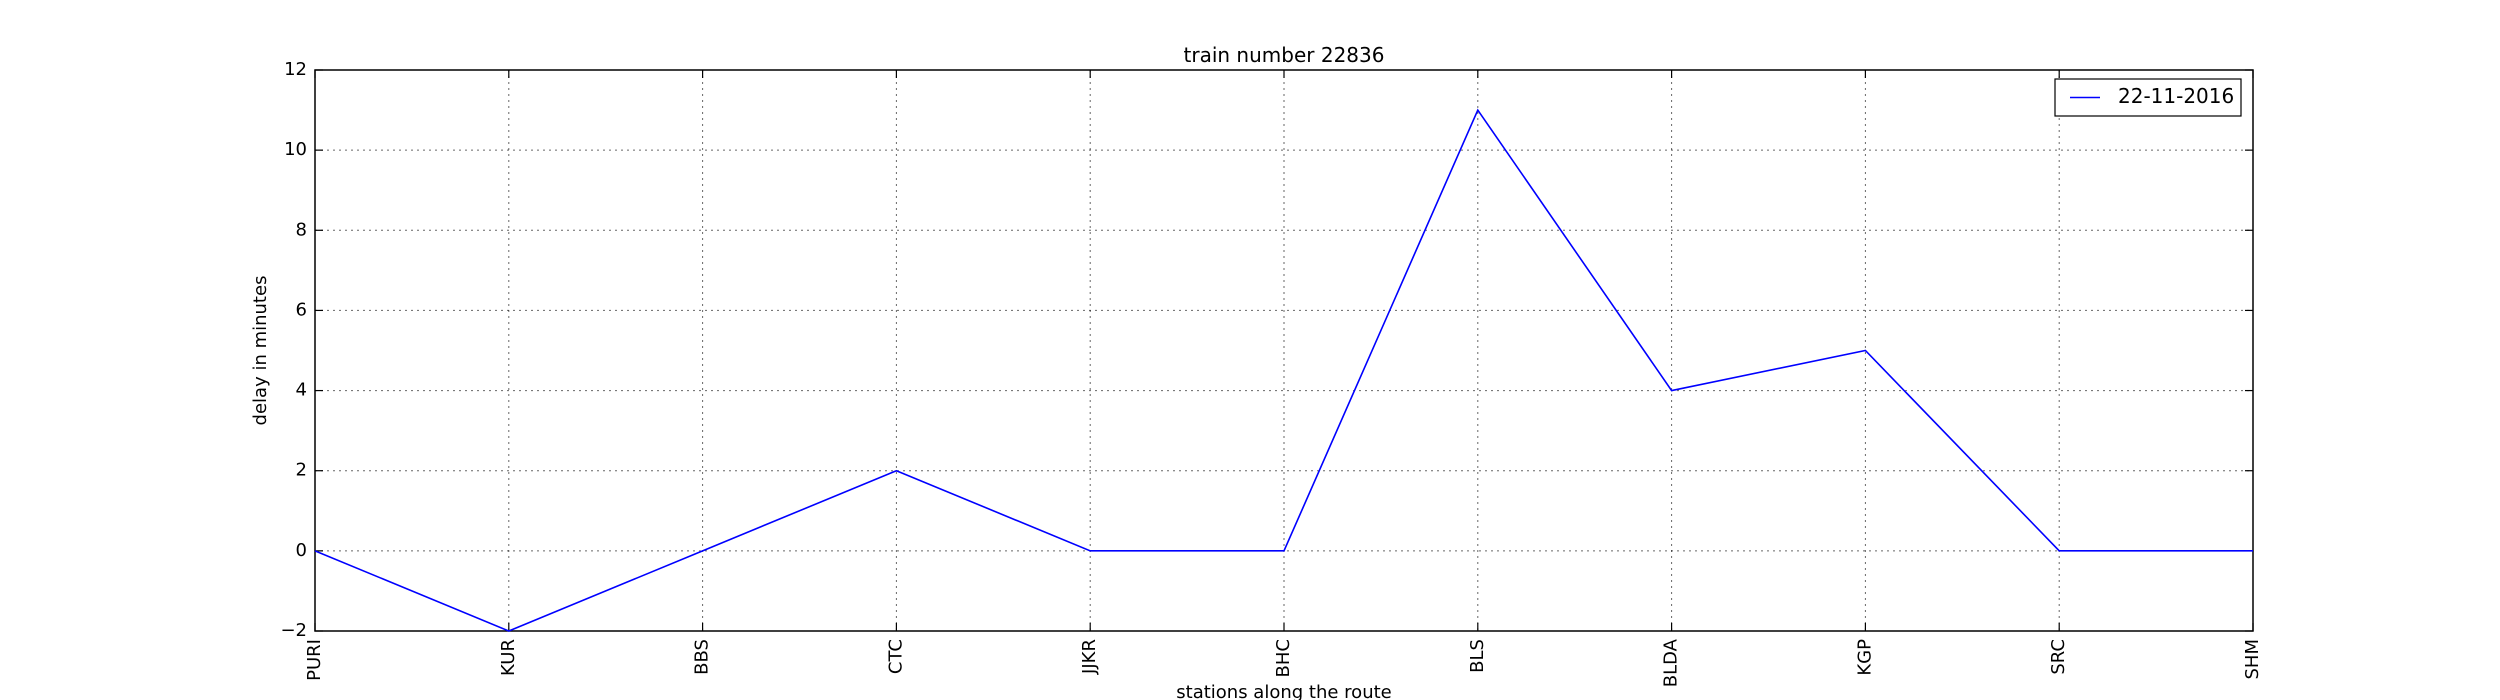 Image resolution: width=2500 pixels, height=700 pixels. I want to click on y-tick-label: 2, so click(301, 470).